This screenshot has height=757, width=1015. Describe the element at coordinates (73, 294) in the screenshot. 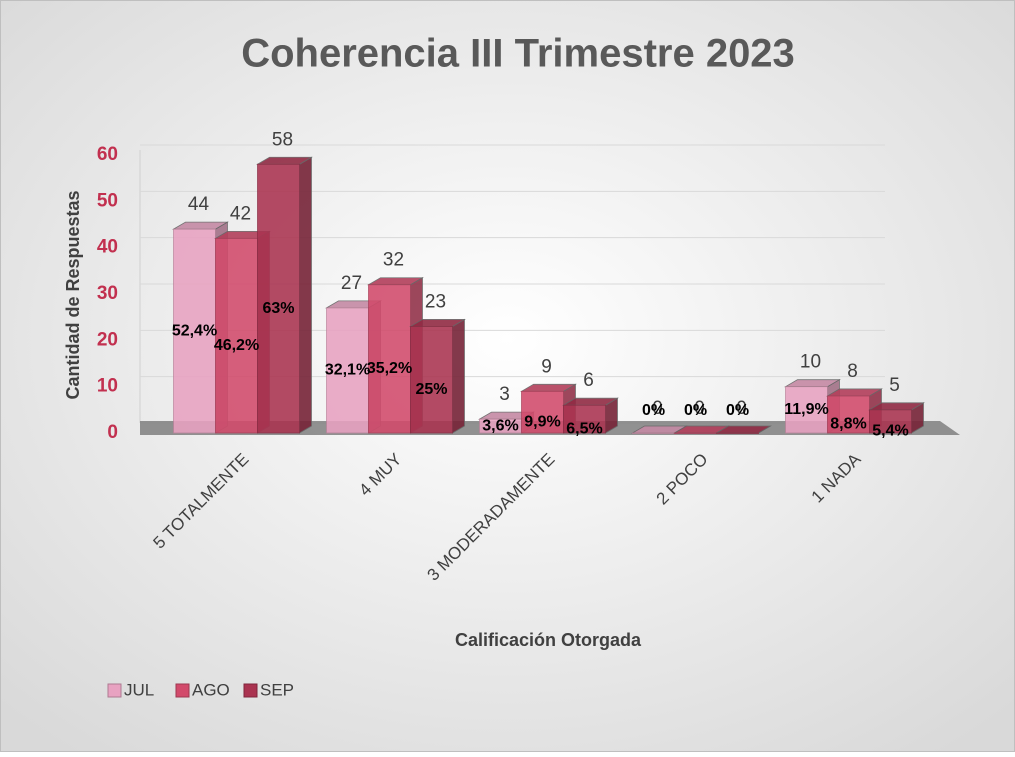

I see `y-axis-title: Cantidad de Respuestas` at that location.